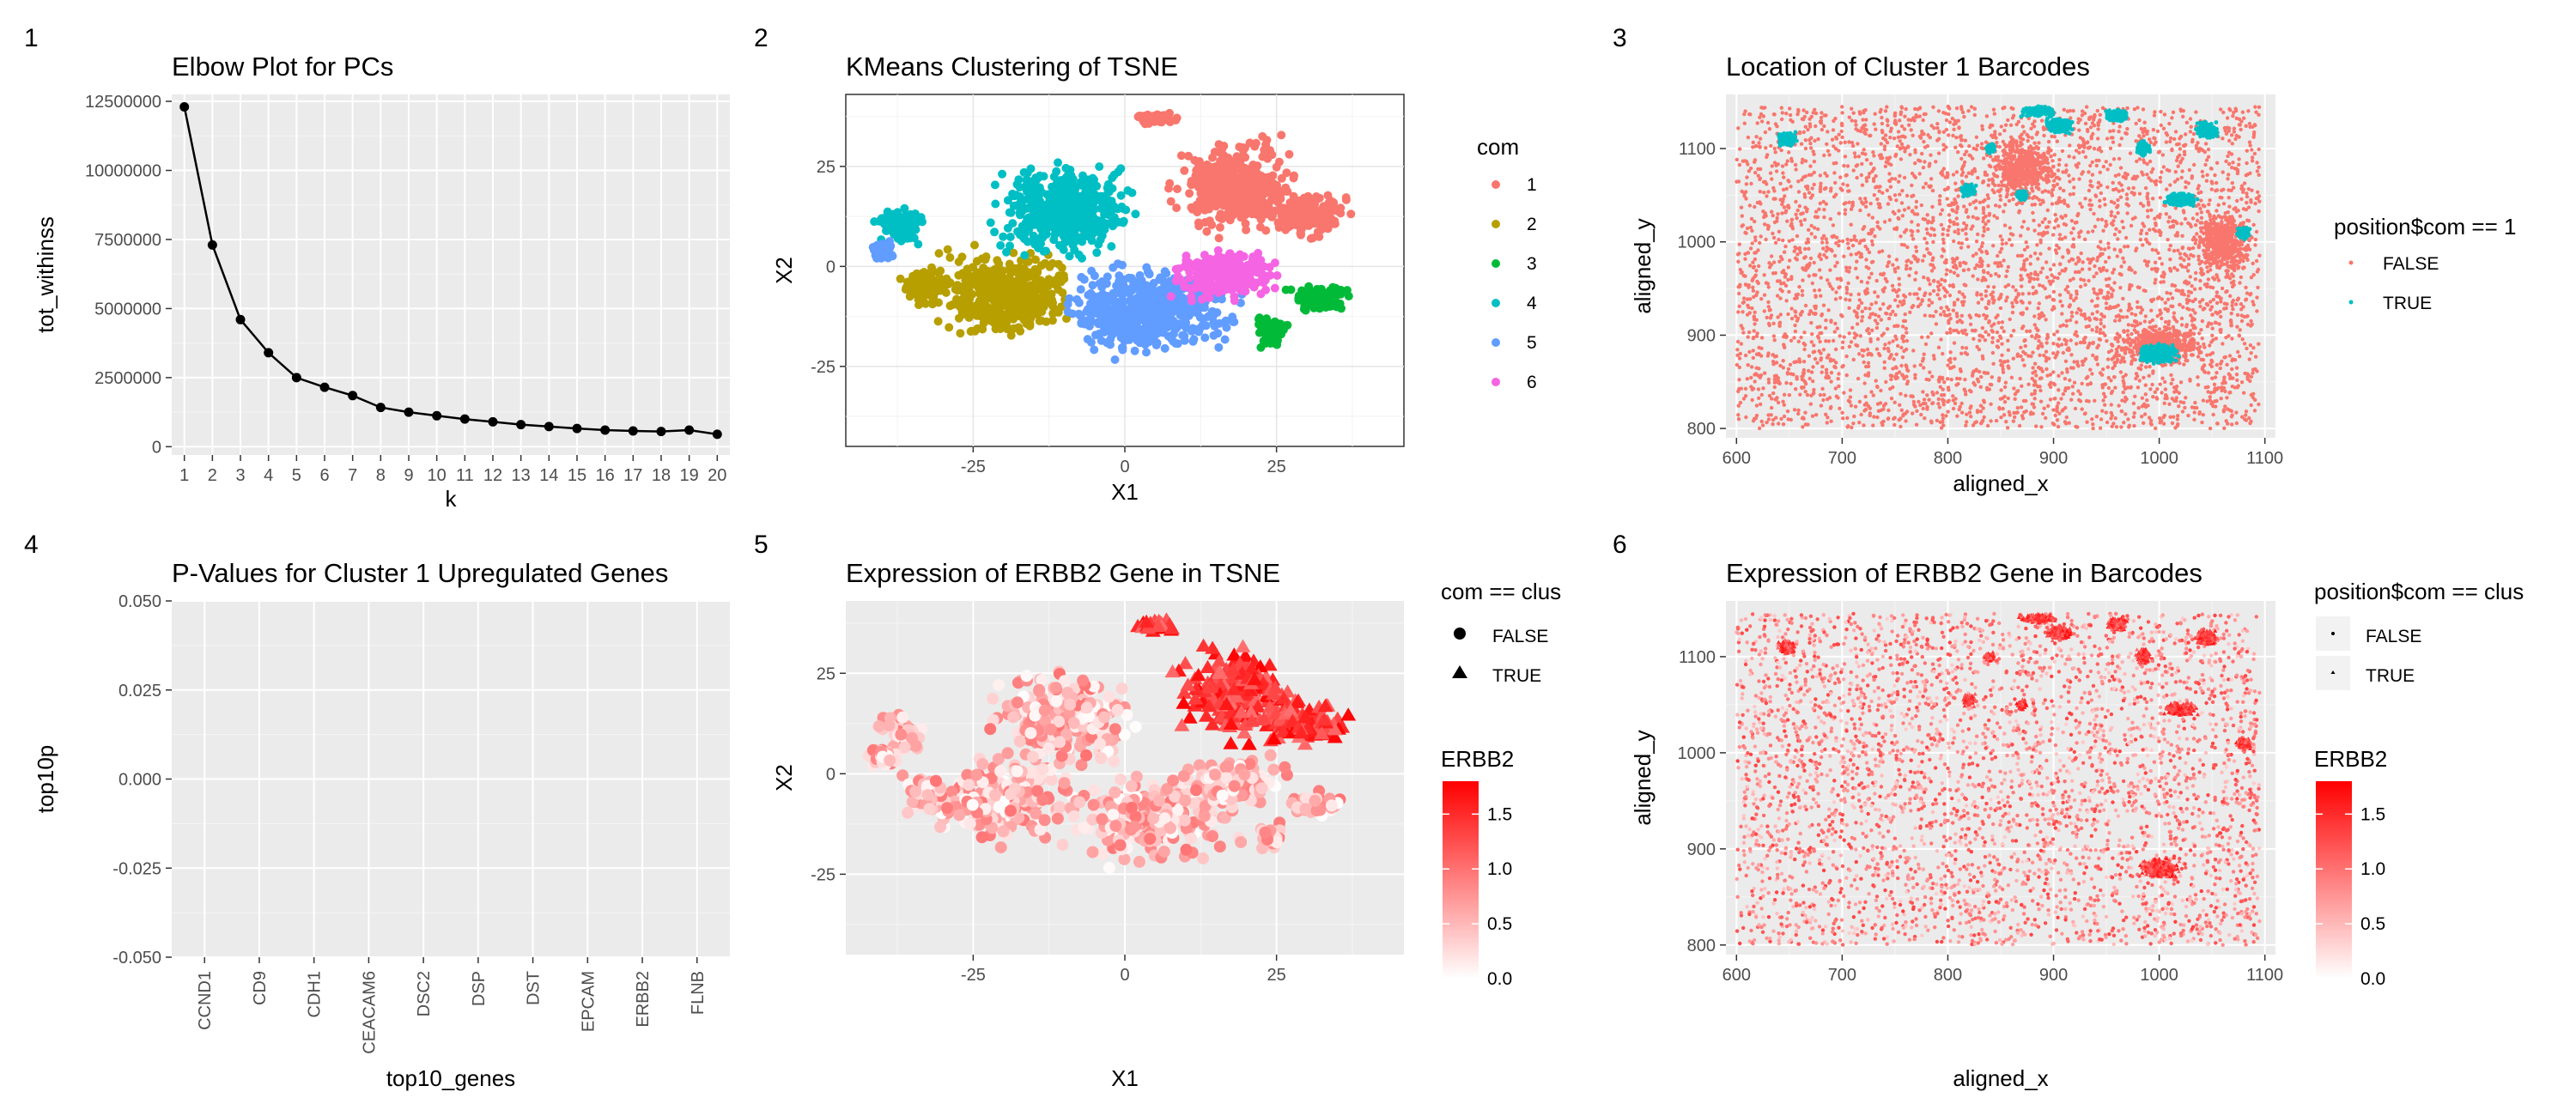  What do you see at coordinates (32, 38) in the screenshot?
I see `panel-tag-1: 1` at bounding box center [32, 38].